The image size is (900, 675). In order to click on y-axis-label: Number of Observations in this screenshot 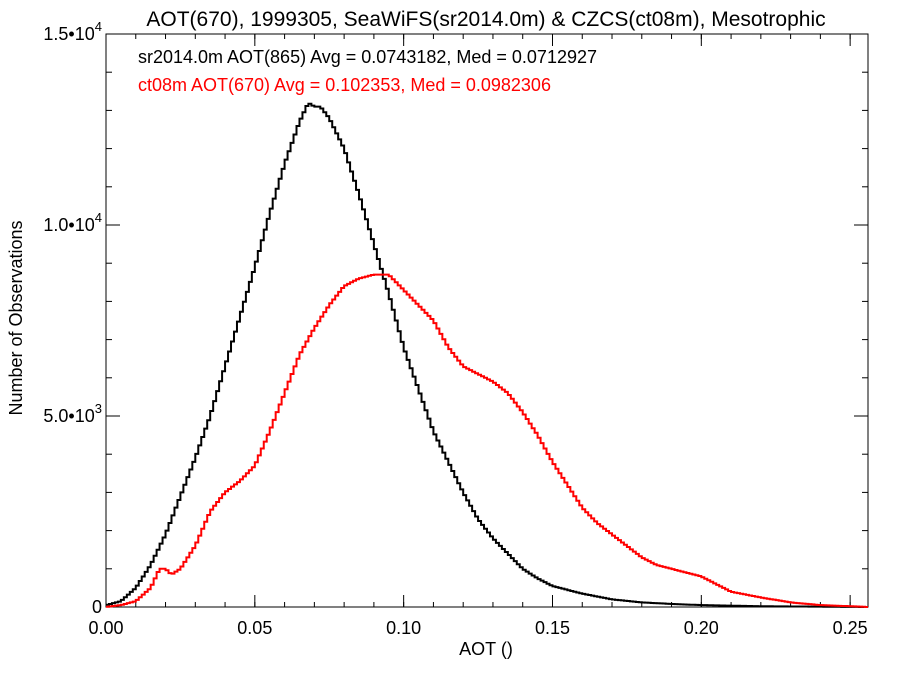, I will do `click(16, 317)`.